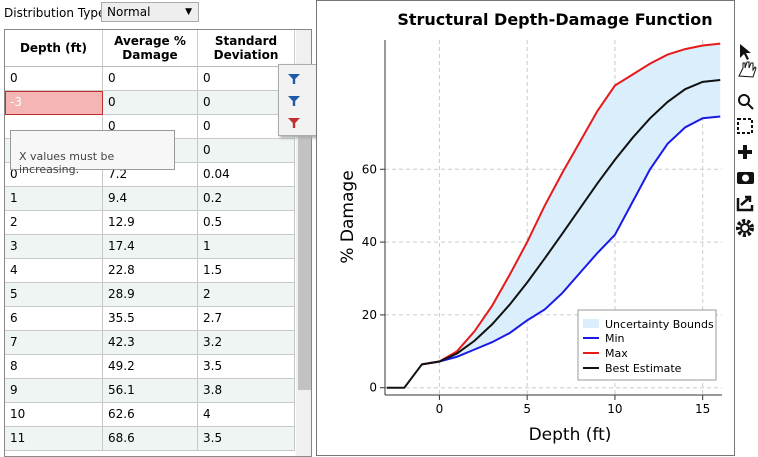 This screenshot has height=457, width=758. Describe the element at coordinates (54, 319) in the screenshot. I see `table-cell: 6` at that location.